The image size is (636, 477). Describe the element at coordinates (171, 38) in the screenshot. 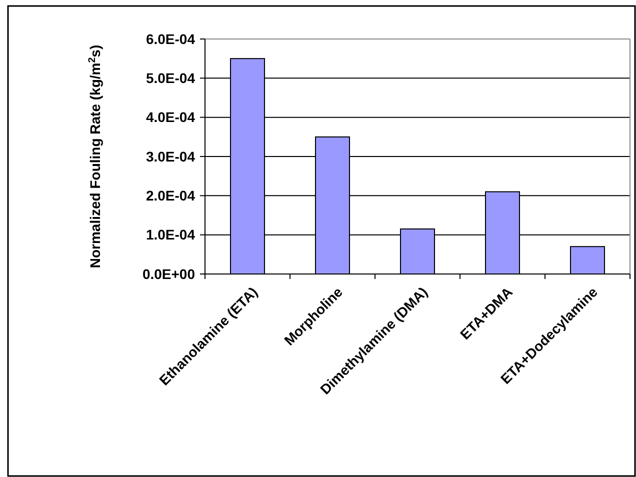

I see `y-tick-label: 6.0E-04` at that location.